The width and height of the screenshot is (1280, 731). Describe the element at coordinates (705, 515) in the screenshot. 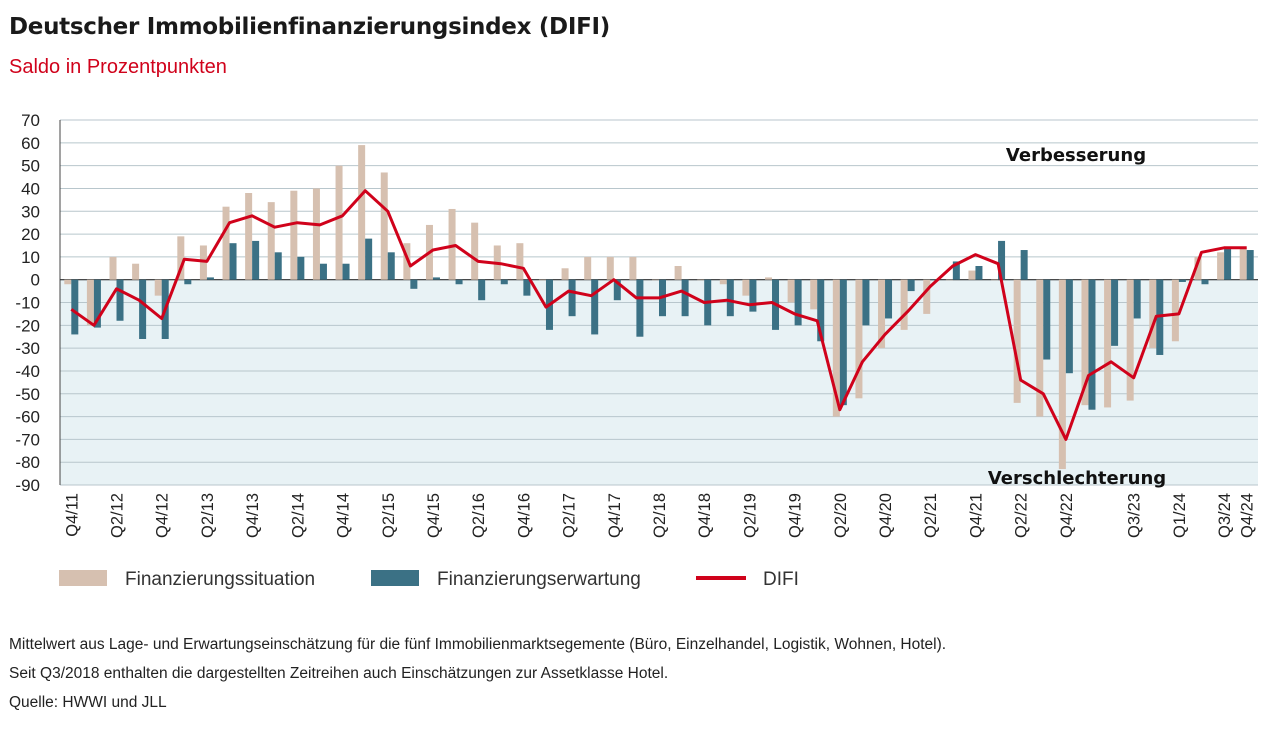

I see `x-tick-label: Q4/18` at that location.